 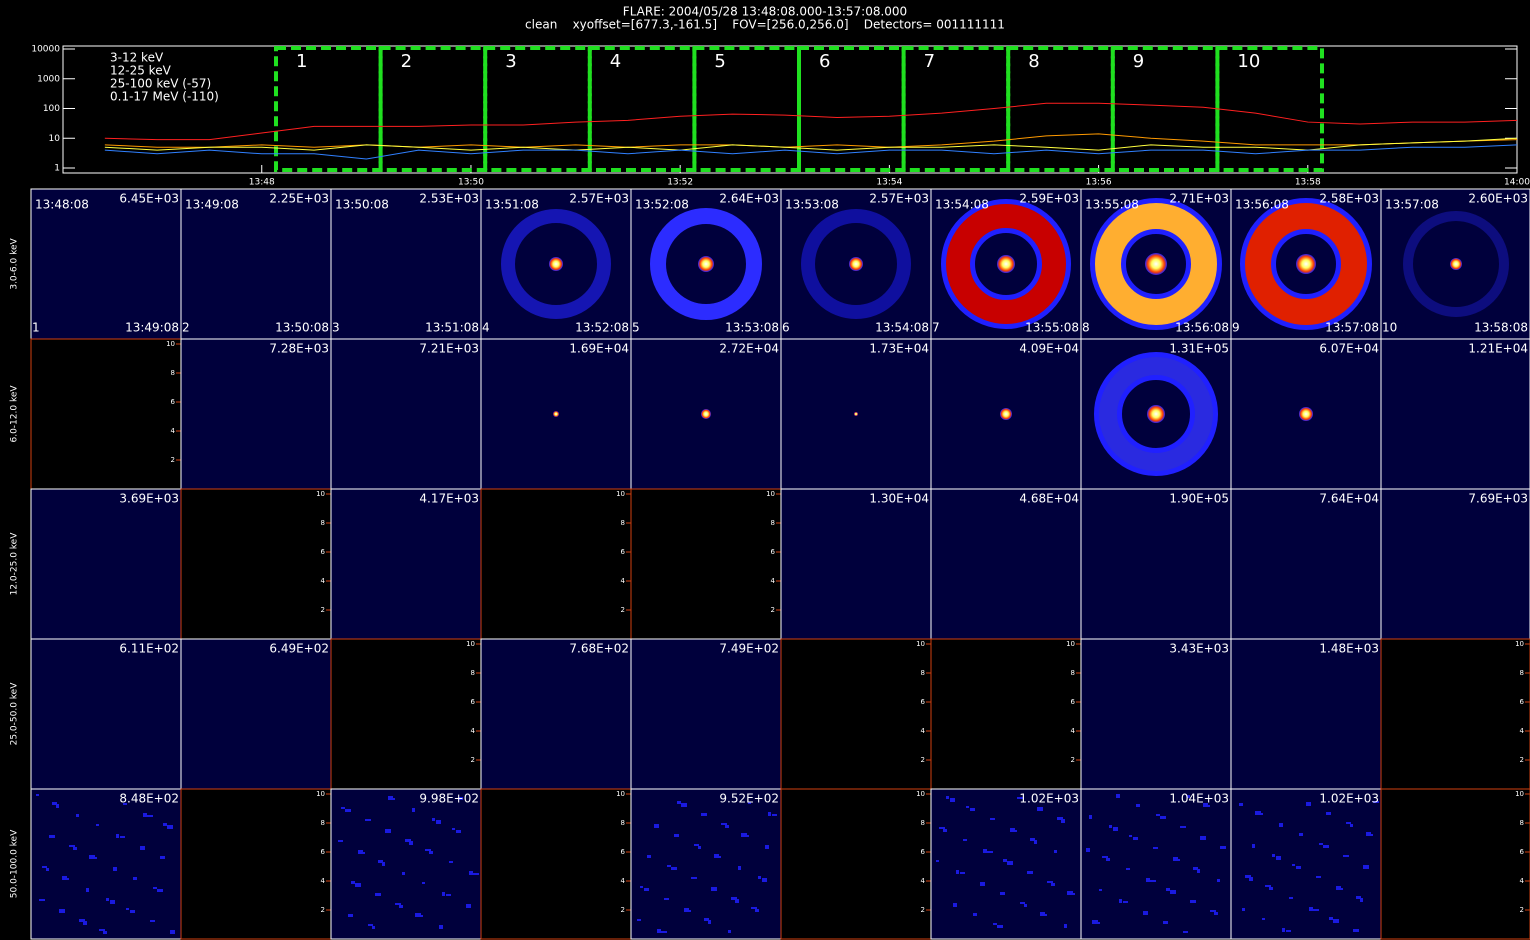 What do you see at coordinates (160, 84) in the screenshot?
I see `legend-entry: 25-100 keV (-57)` at bounding box center [160, 84].